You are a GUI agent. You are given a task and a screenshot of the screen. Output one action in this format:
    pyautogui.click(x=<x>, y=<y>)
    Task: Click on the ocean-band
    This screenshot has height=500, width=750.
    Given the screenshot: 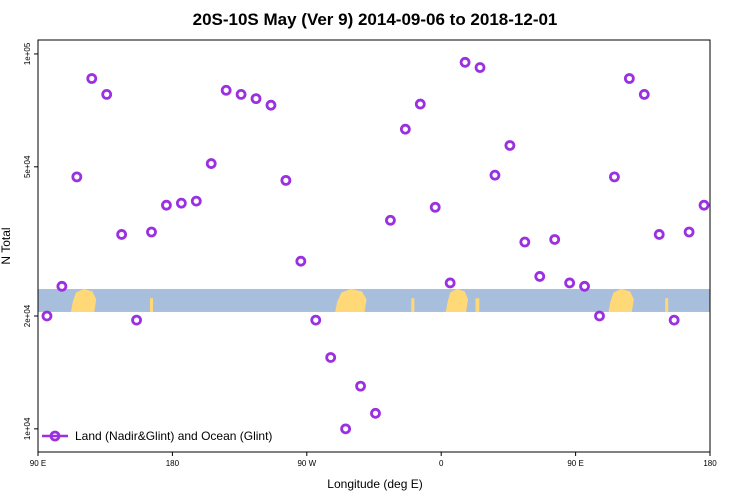 What is the action you would take?
    pyautogui.click(x=374, y=300)
    